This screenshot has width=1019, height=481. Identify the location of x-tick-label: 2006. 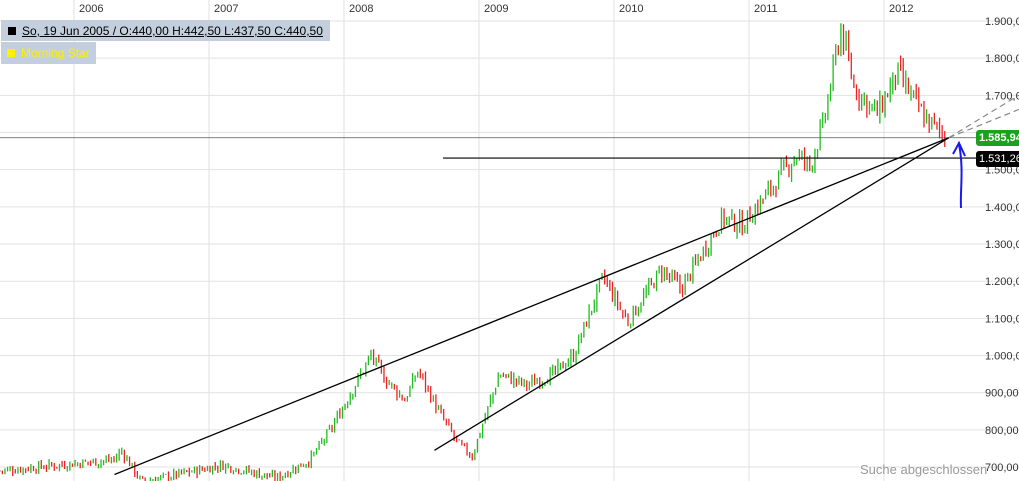
(91, 9).